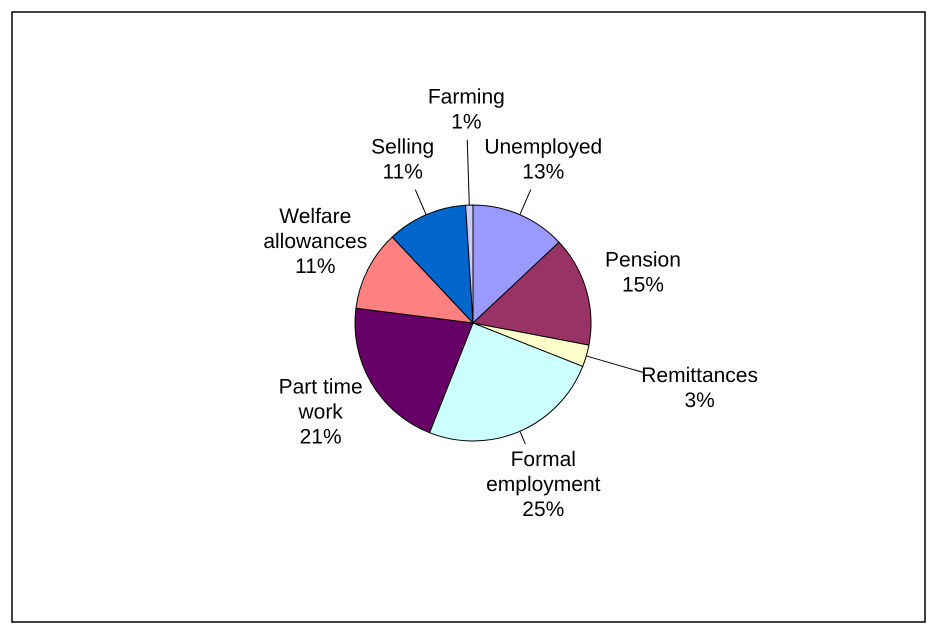 The image size is (937, 637). Describe the element at coordinates (643, 260) in the screenshot. I see `slice-label: Pension` at that location.